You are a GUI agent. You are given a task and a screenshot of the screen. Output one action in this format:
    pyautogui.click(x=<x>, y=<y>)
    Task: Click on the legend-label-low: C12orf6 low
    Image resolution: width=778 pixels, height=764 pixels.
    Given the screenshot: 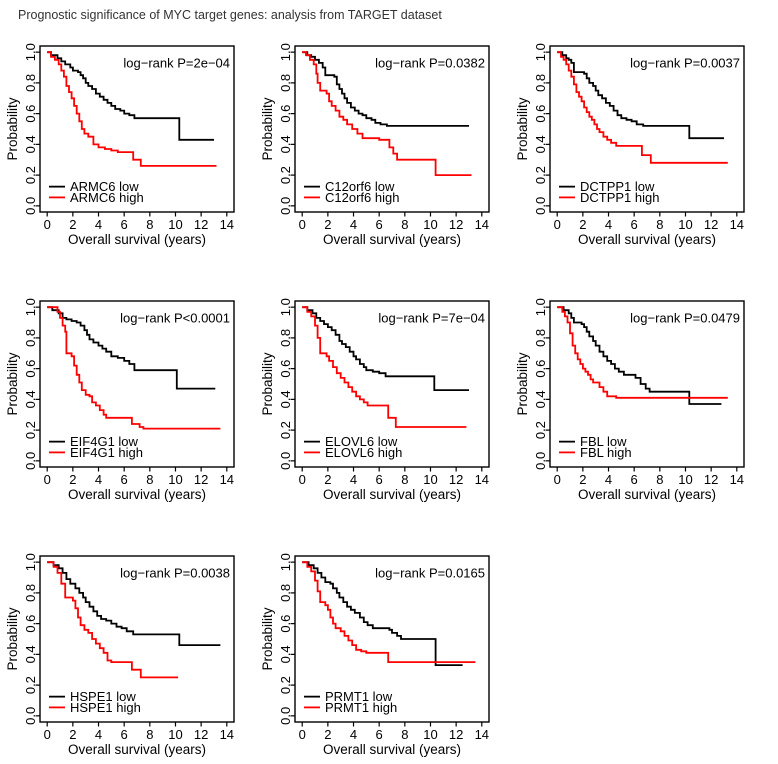 What is the action you would take?
    pyautogui.click(x=360, y=186)
    